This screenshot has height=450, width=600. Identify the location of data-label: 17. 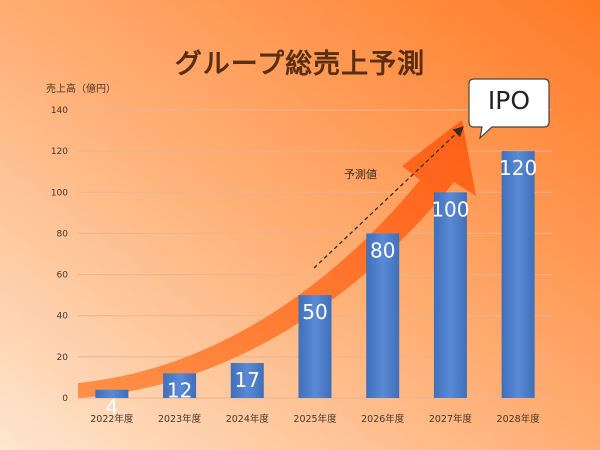
(247, 380).